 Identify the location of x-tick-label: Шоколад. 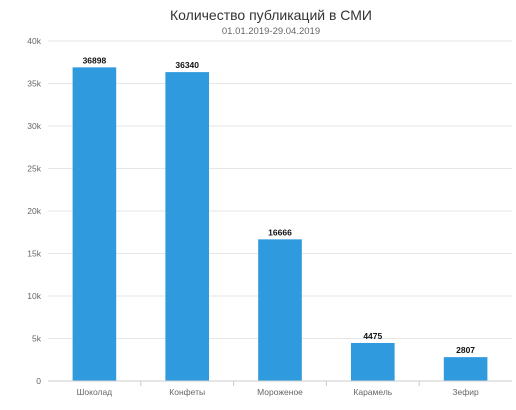
(95, 392).